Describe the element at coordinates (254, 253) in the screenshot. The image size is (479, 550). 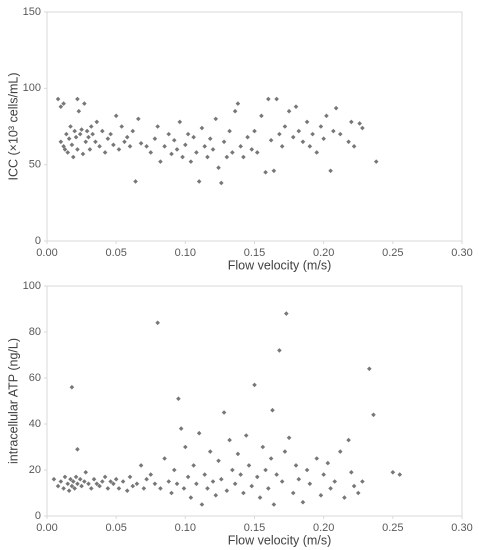
I see `x-tick-label: 0.15` at that location.